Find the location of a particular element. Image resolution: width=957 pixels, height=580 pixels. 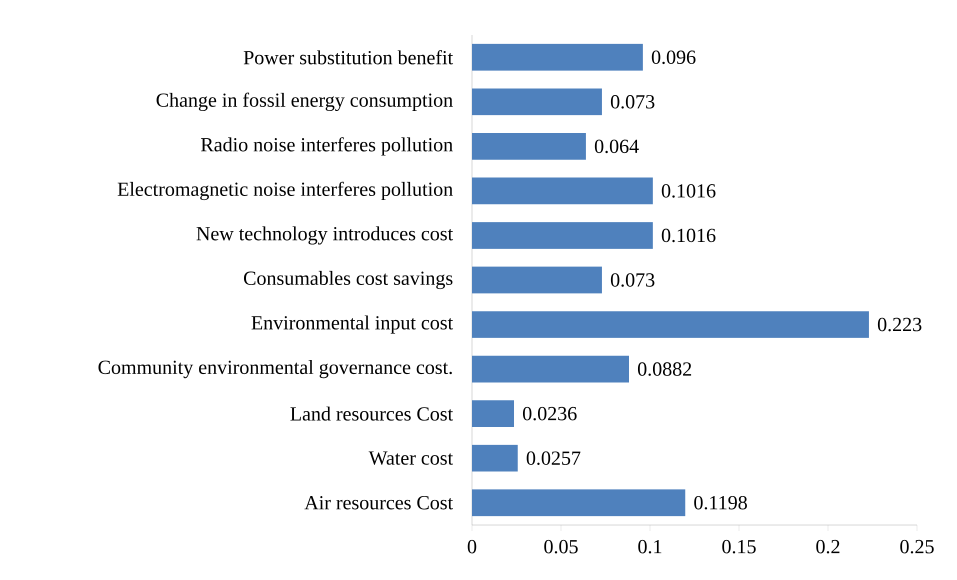

y-tick-label: Power substitution benefit is located at coordinates (349, 57).